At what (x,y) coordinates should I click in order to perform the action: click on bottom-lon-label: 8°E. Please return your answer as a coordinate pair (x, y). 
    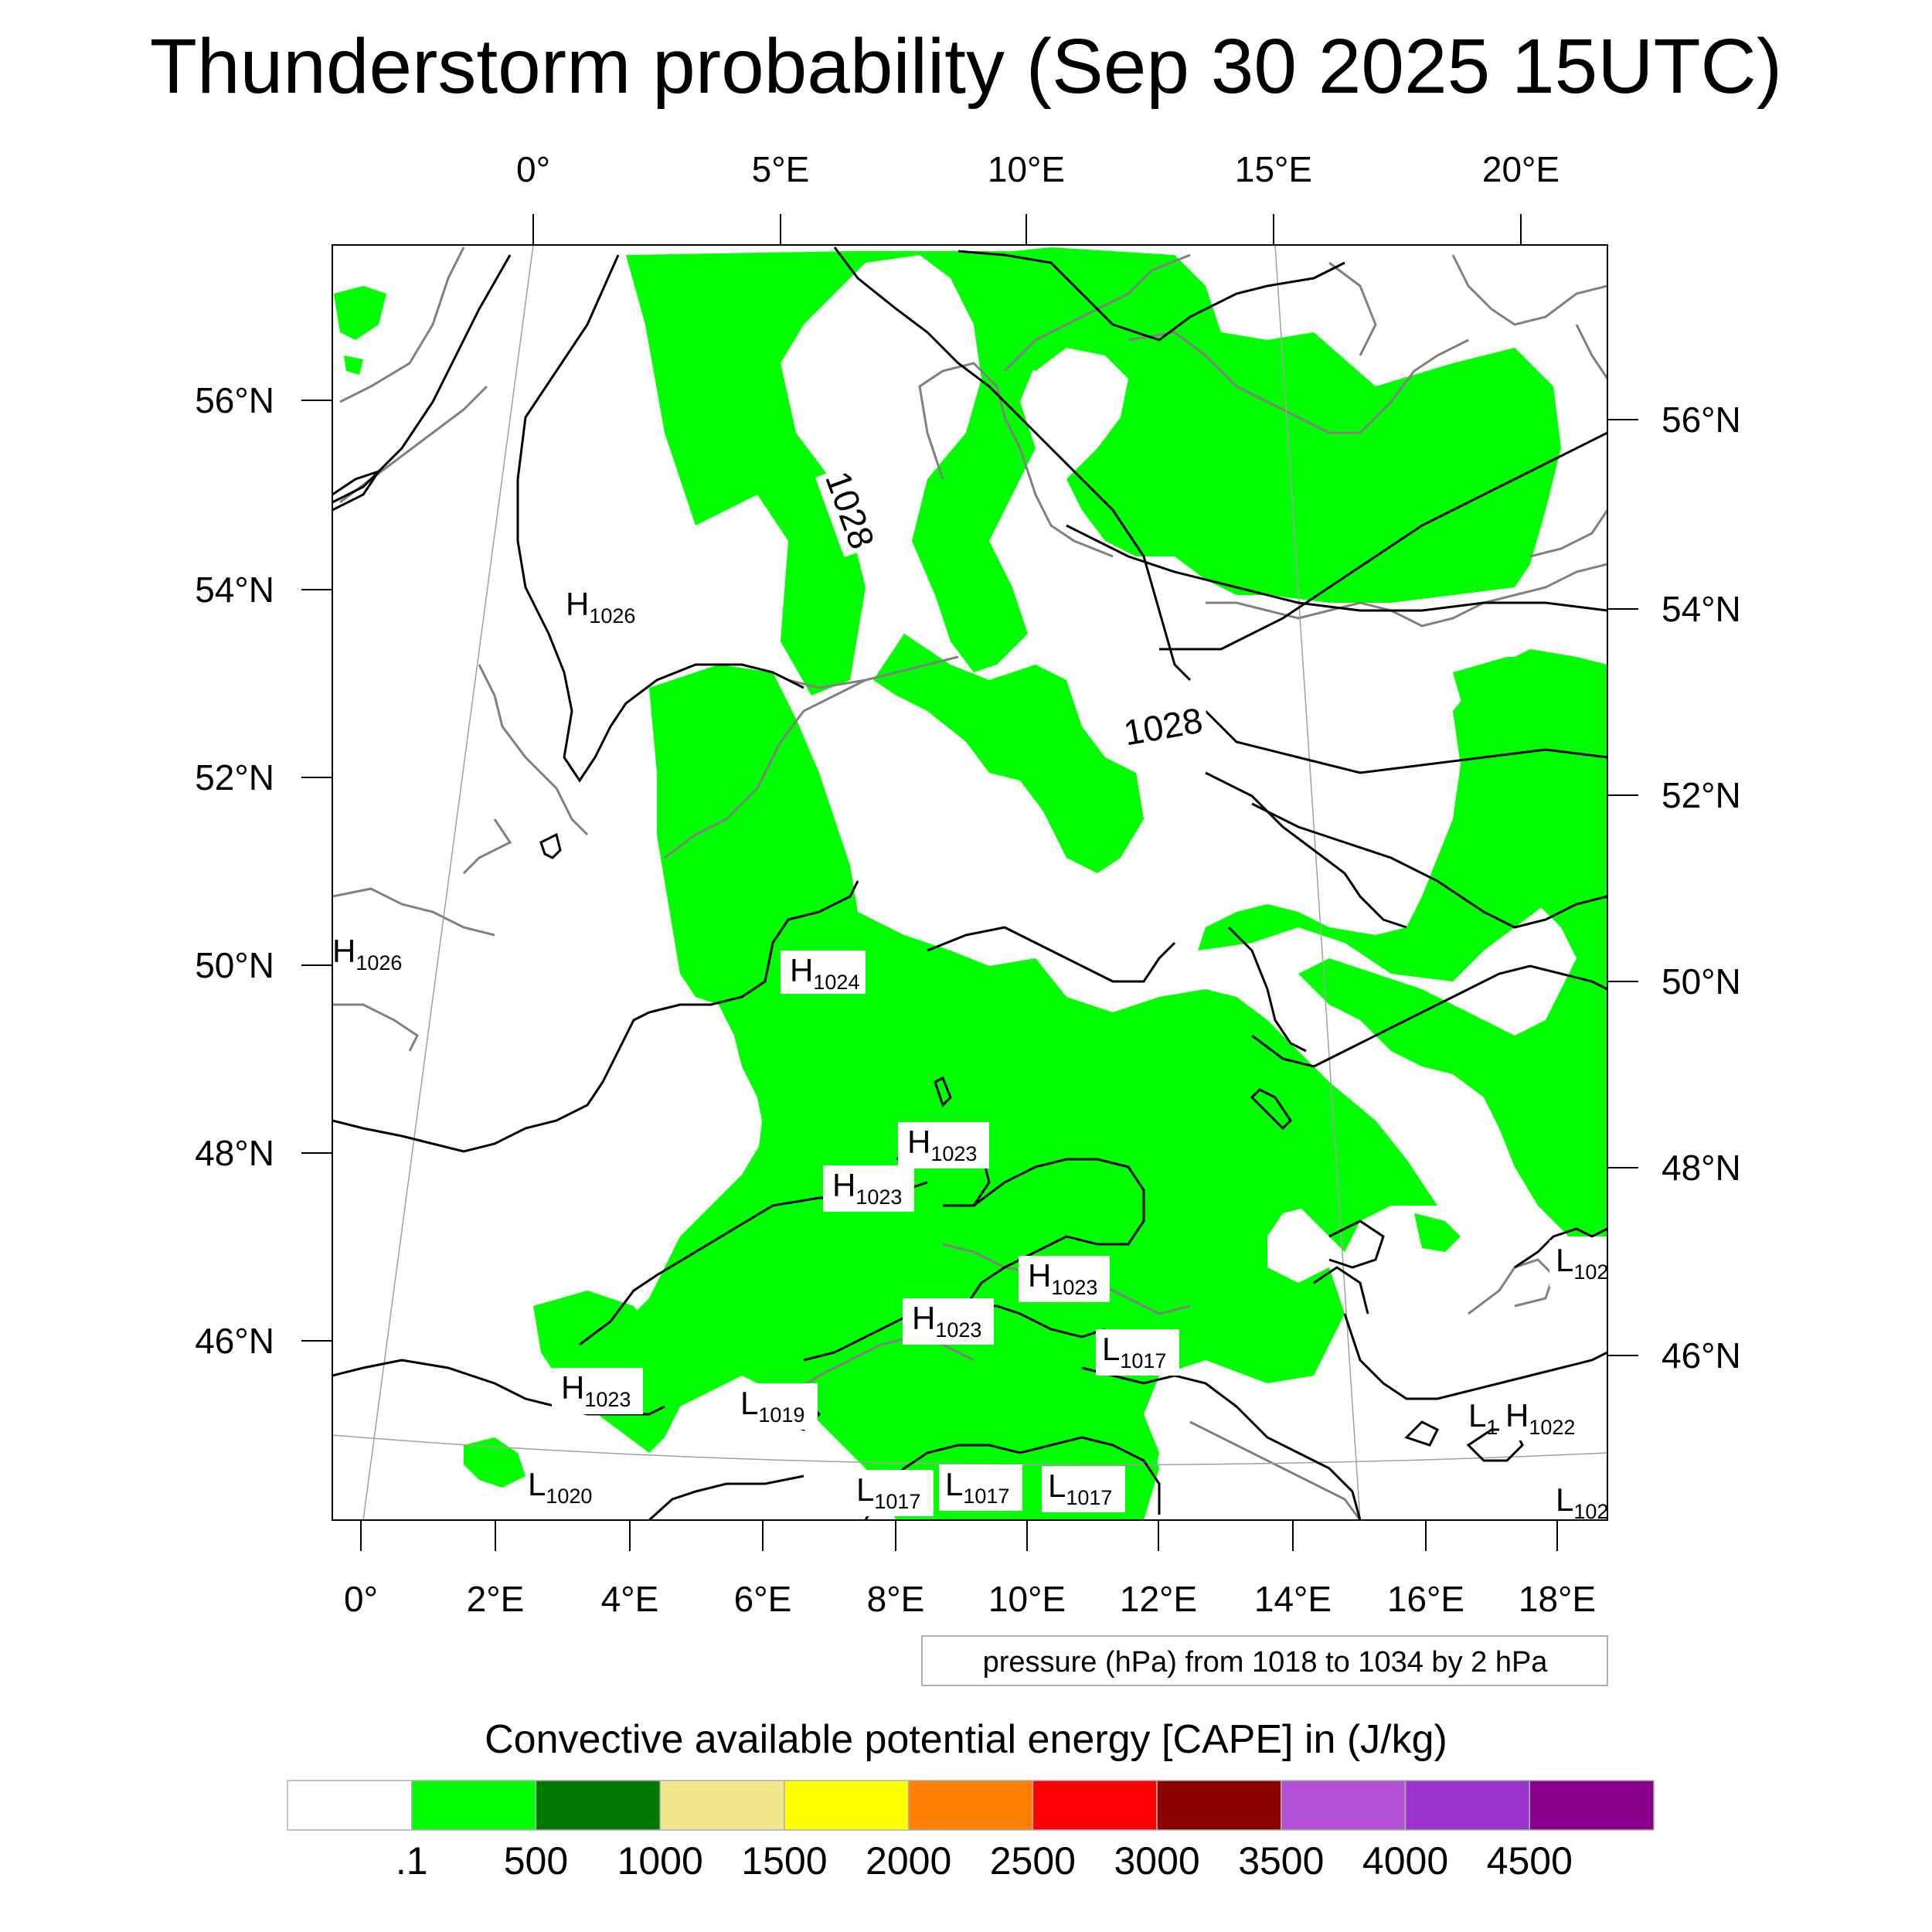
    Looking at the image, I should click on (896, 1599).